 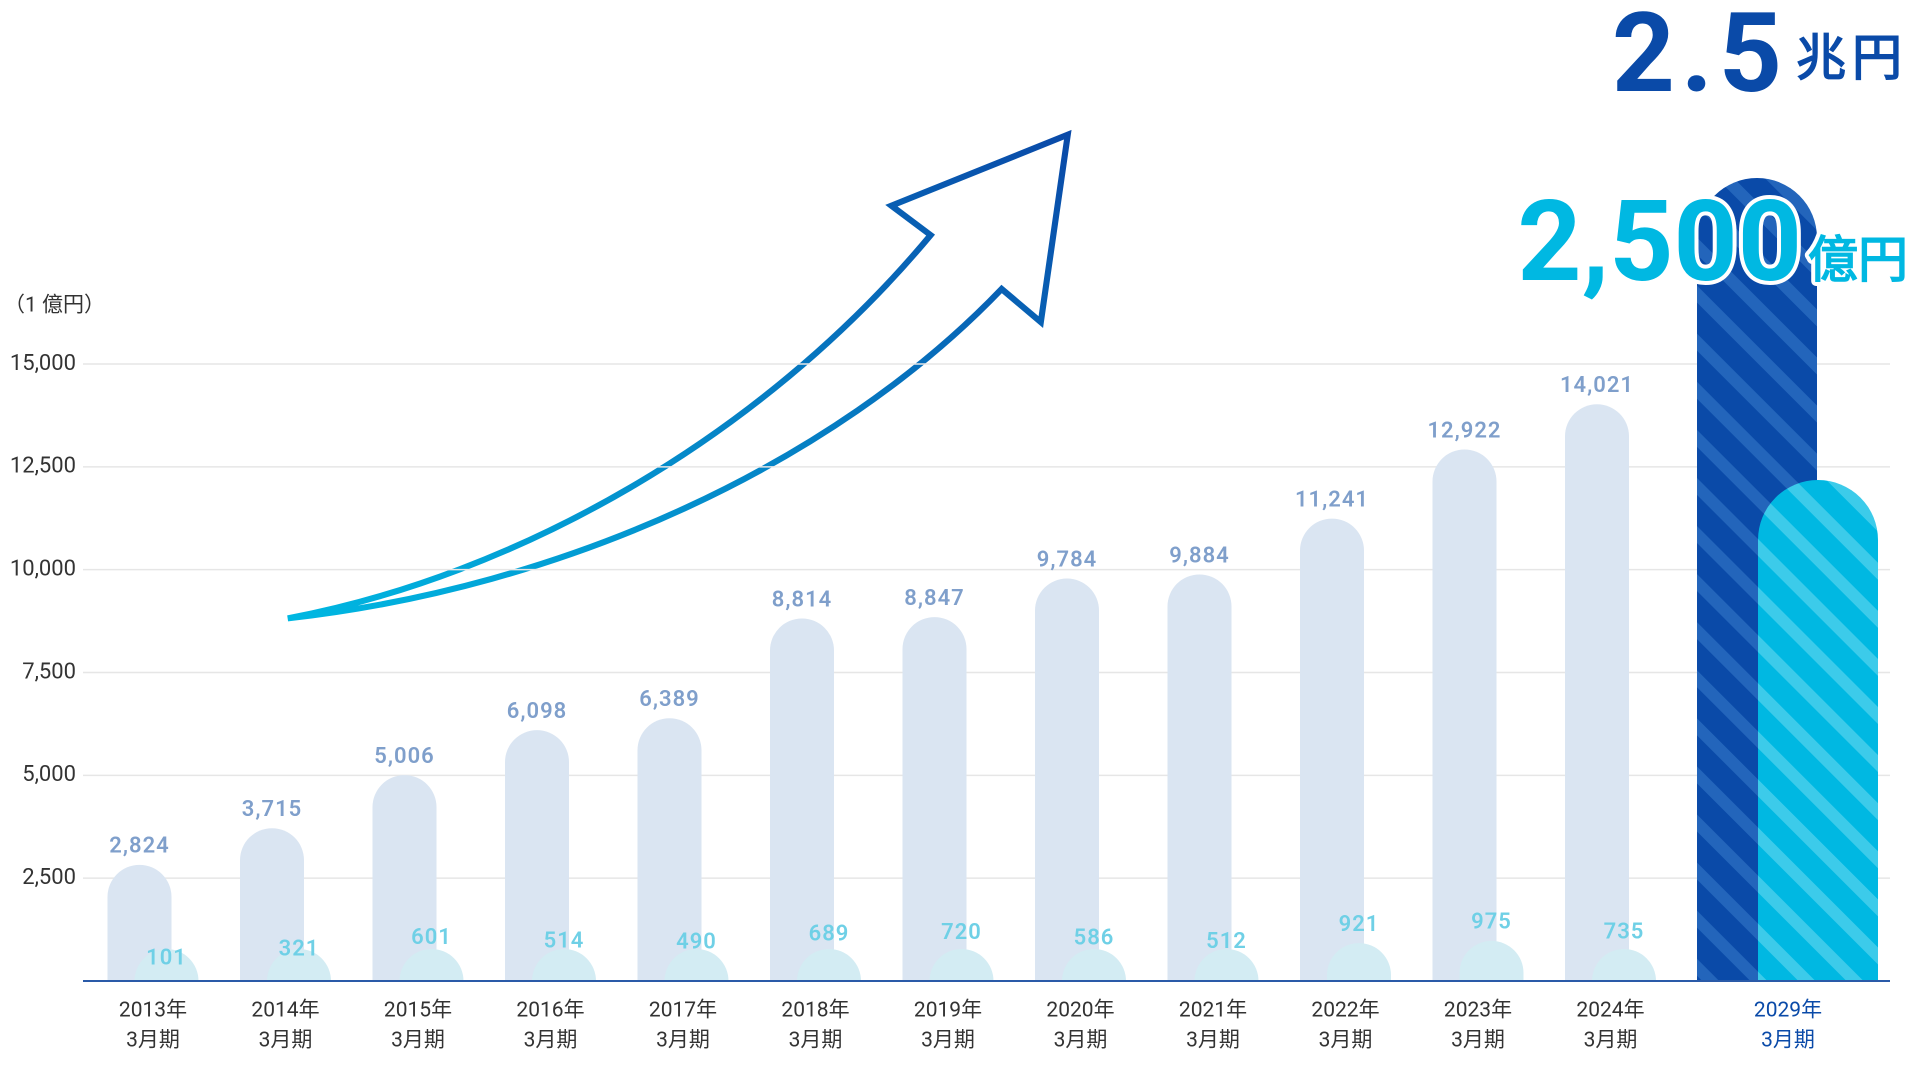 I want to click on target-profit-unit: 億円, so click(x=1858, y=261).